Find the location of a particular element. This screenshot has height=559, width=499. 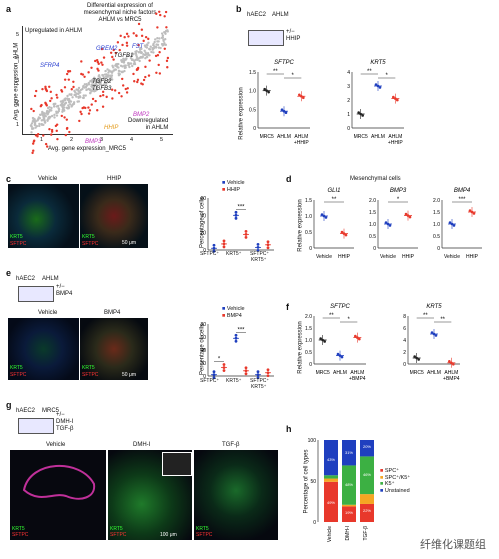

panel-label-e: e is located at coordinates (9, 273).